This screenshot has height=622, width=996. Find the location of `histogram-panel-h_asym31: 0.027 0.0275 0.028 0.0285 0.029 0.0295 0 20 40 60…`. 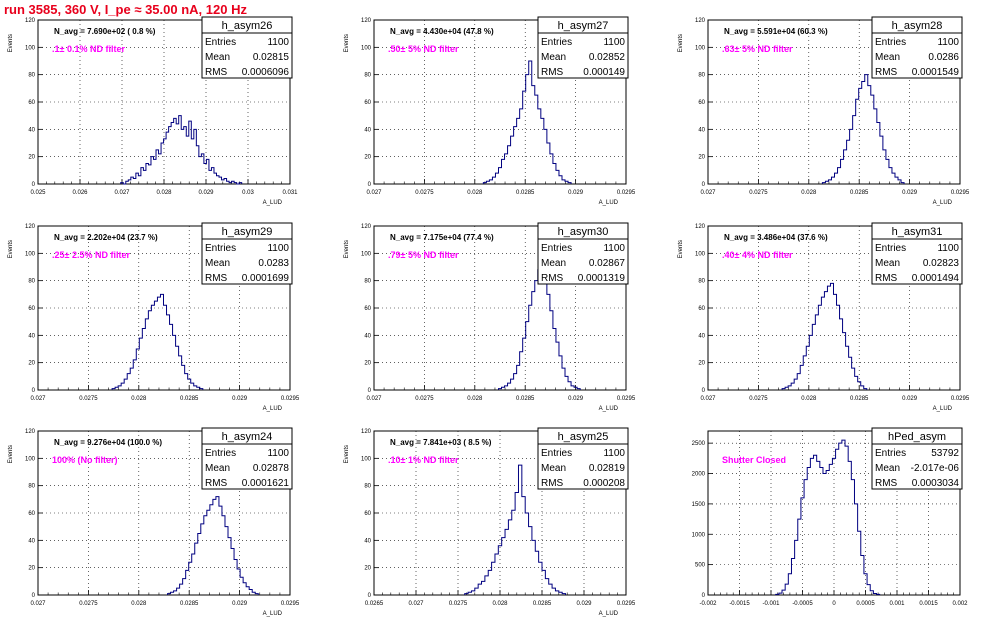

histogram-panel-h_asym31: 0.027 0.0275 0.028 0.0285 0.029 0.0295 0 20 40 60… is located at coordinates (824, 317).